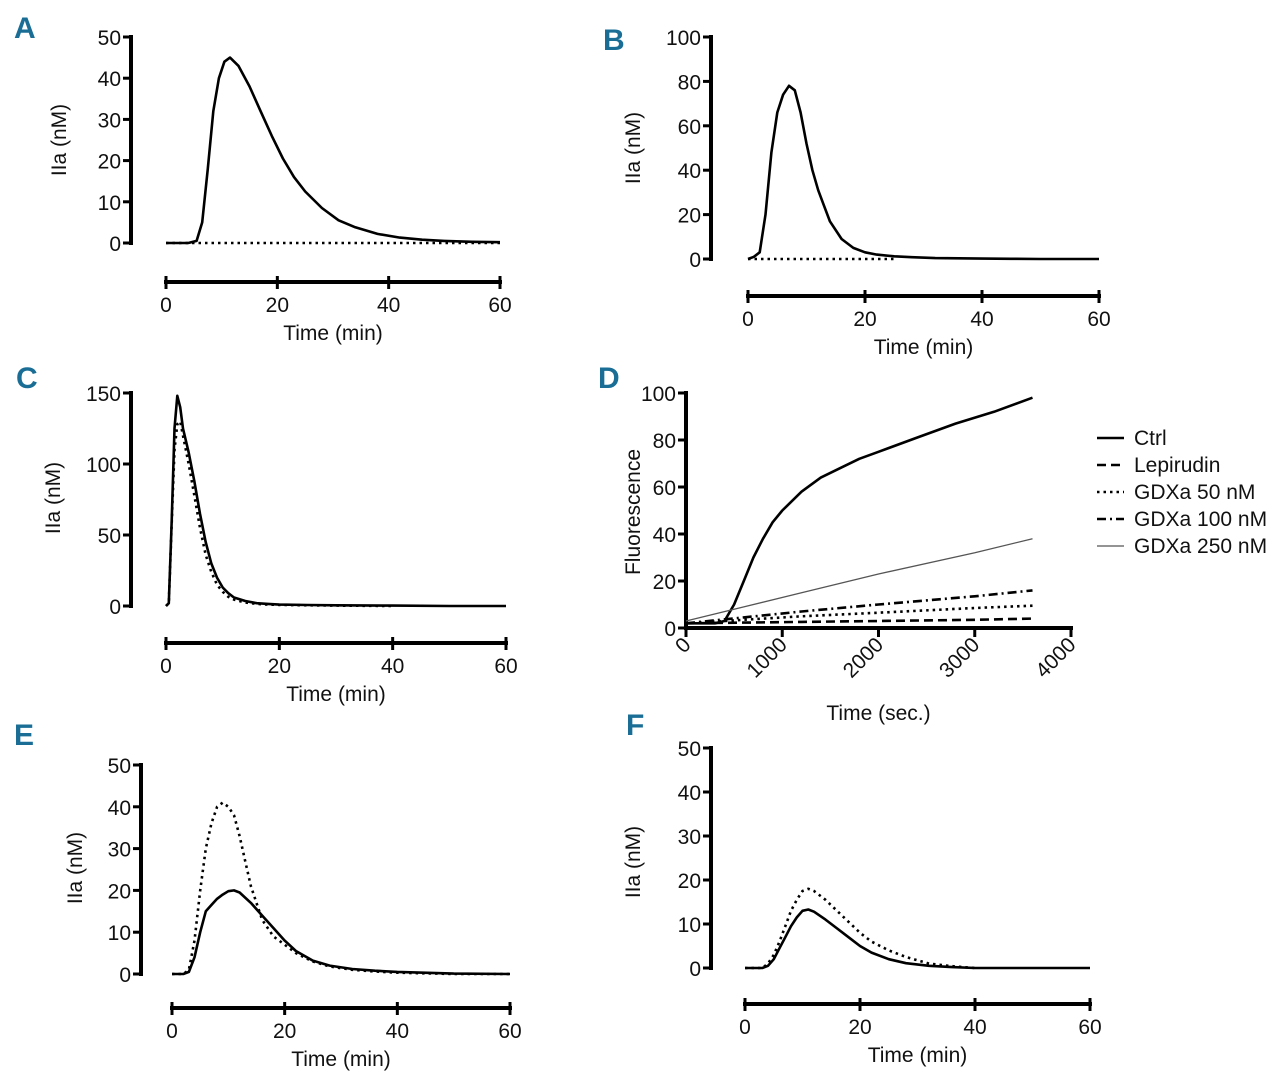 This screenshot has width=1280, height=1084. Describe the element at coordinates (1177, 465) in the screenshot. I see `legend-label: Lepirudin` at that location.